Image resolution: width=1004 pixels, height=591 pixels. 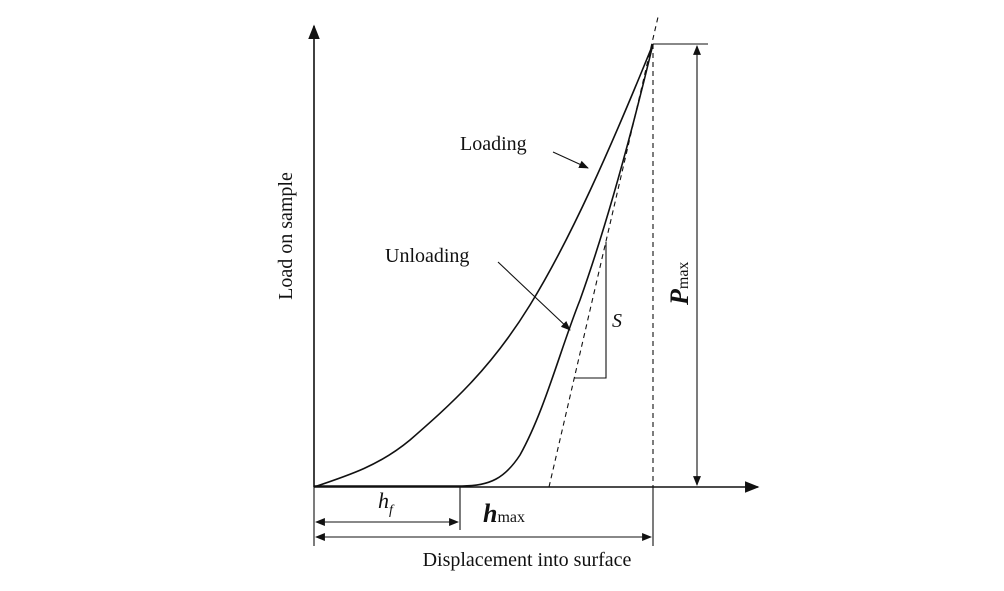 What do you see at coordinates (683, 276) in the screenshot?
I see `pmax-sub: max` at bounding box center [683, 276].